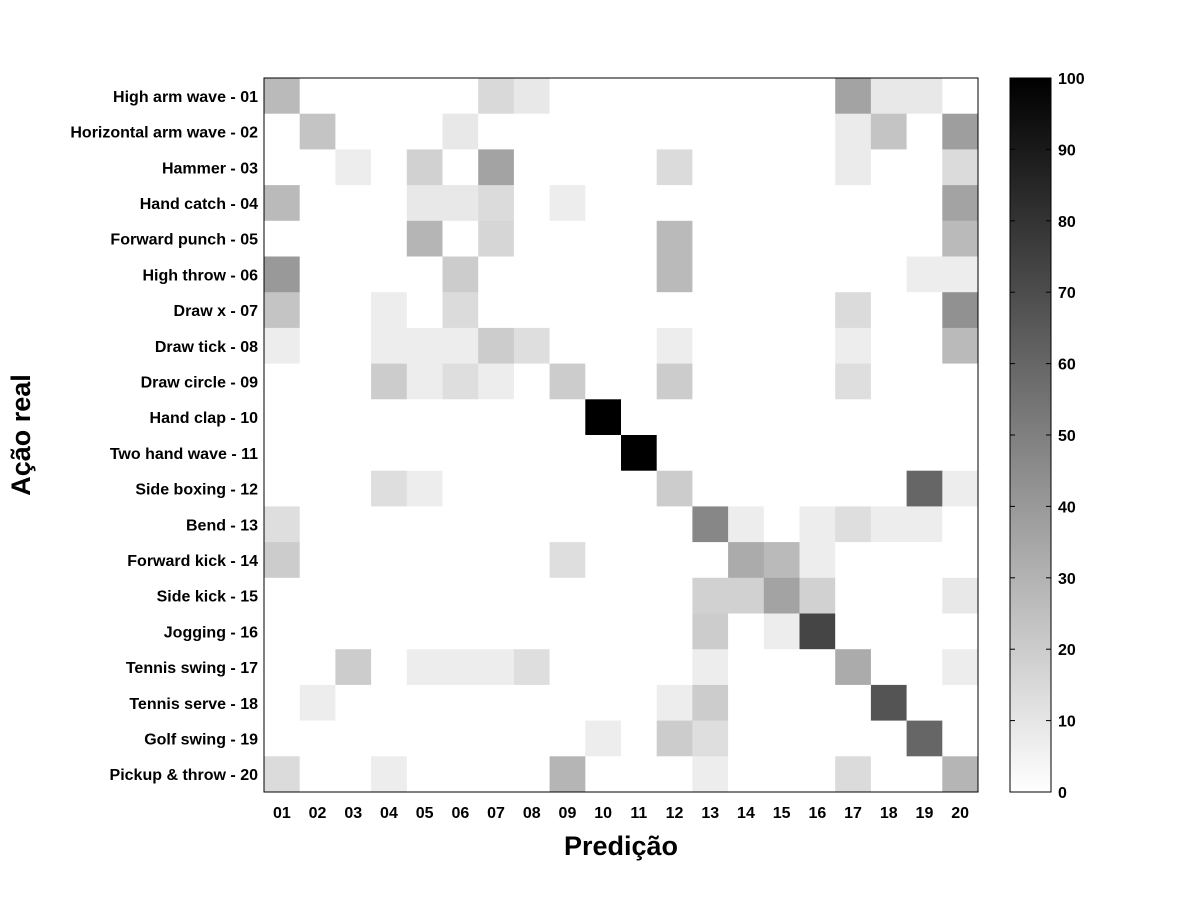  I want to click on x-tick-label: 10, so click(603, 813).